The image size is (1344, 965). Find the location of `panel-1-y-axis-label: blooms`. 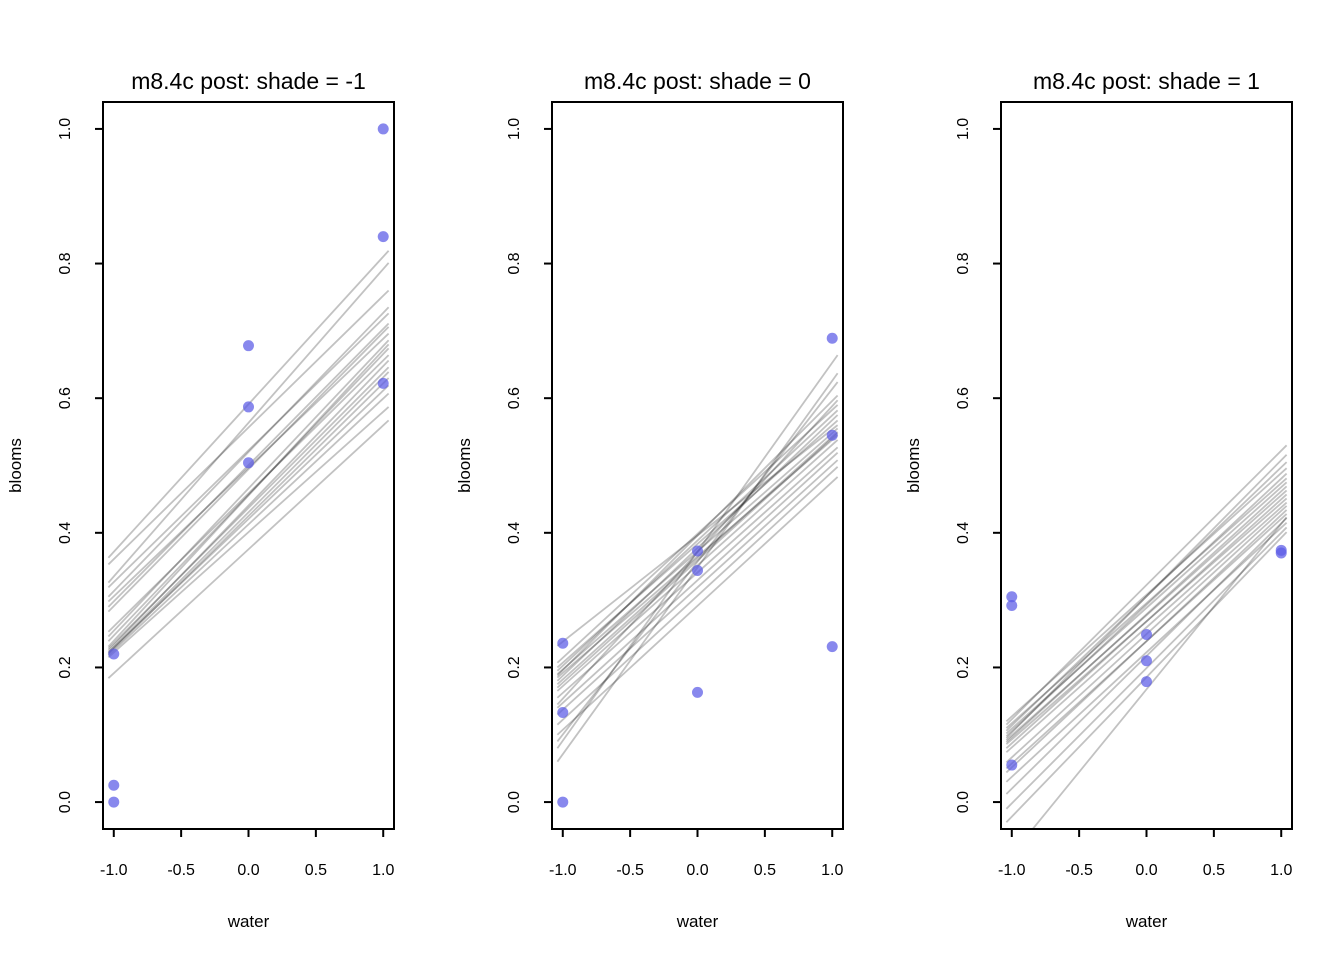

panel-1-y-axis-label: blooms is located at coordinates (15, 465).